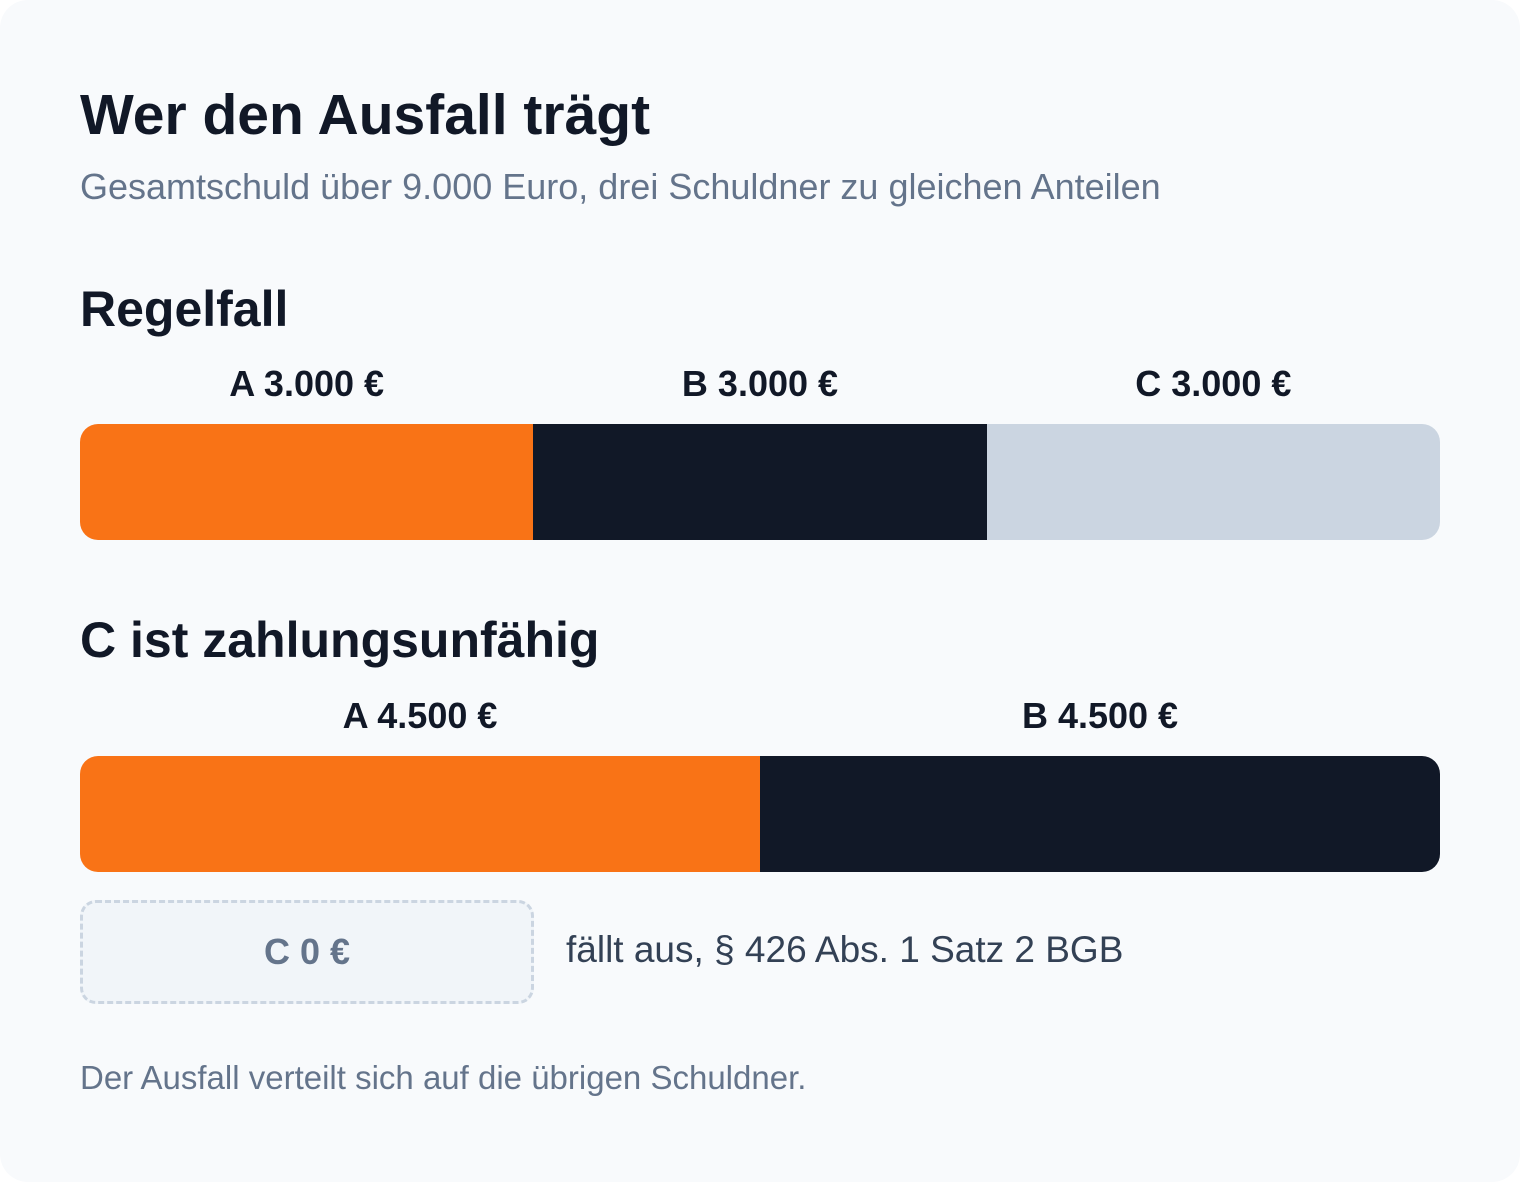 Image resolution: width=1520 pixels, height=1184 pixels. I want to click on page-title: Wer den Ausfall trägt, so click(365, 115).